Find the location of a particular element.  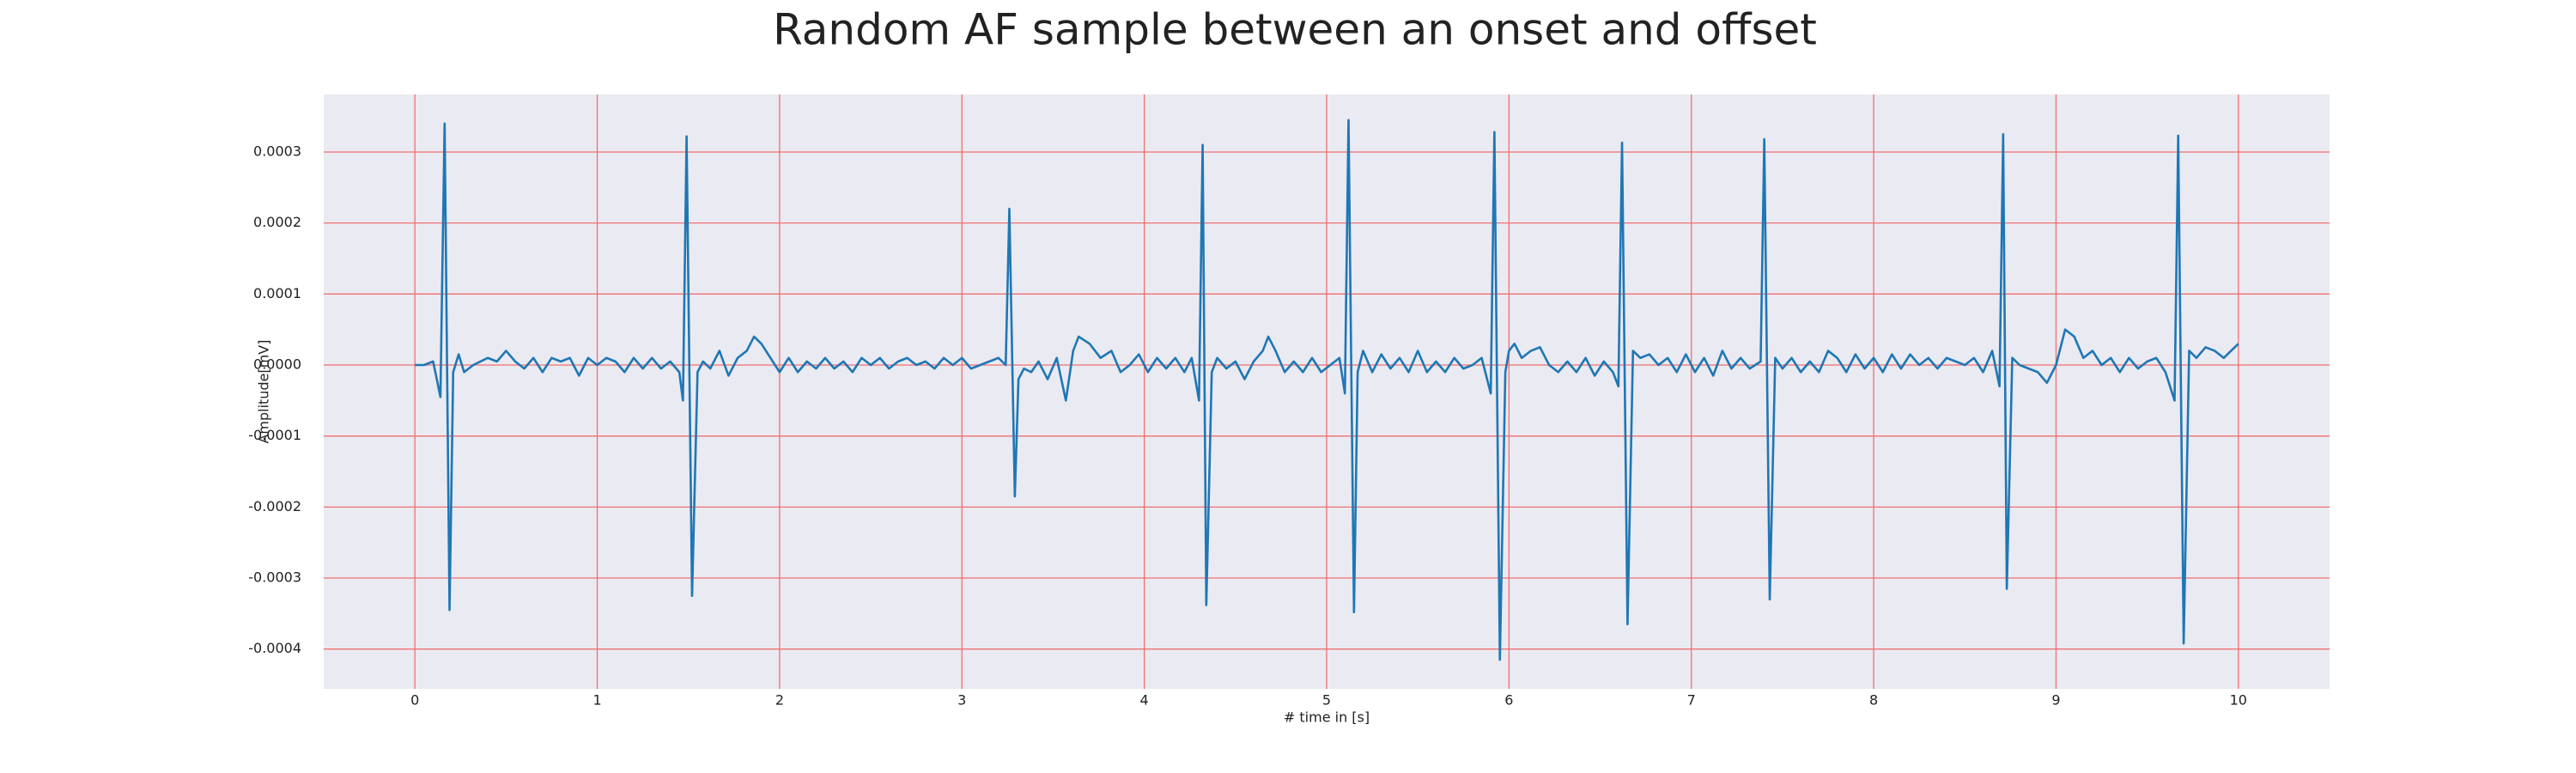

x-axis-label: # time in [s] is located at coordinates (1327, 717).